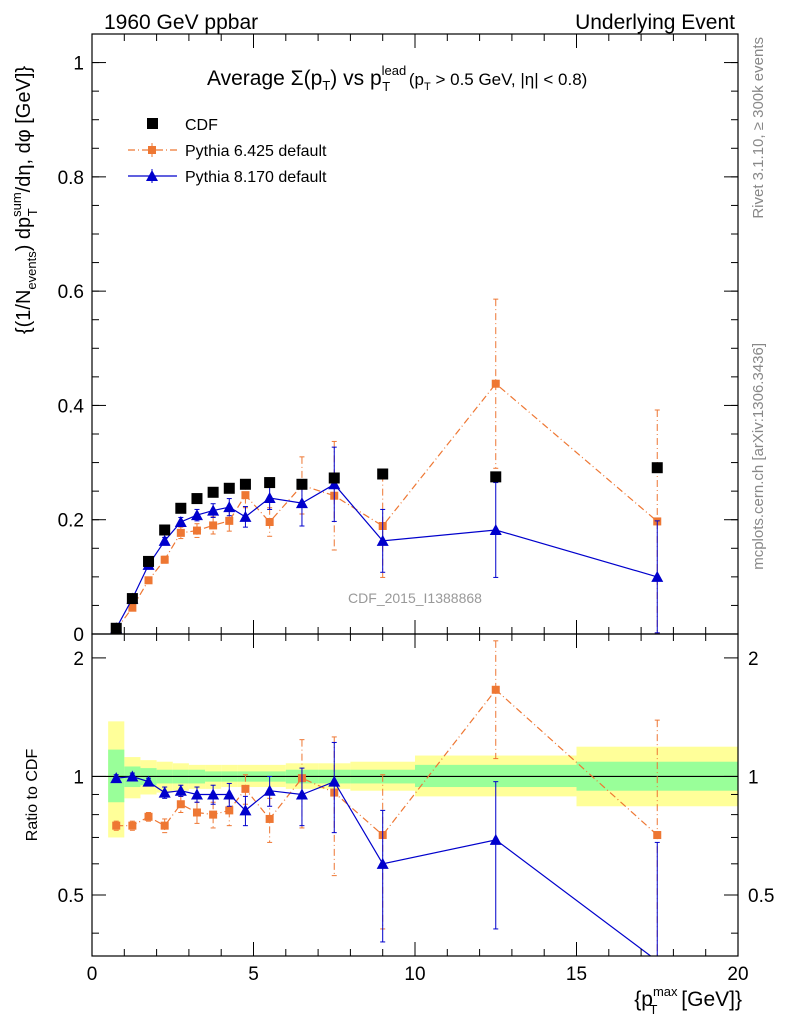 Image resolution: width=786 pixels, height=1024 pixels. Describe the element at coordinates (24, 200) in the screenshot. I see `main-ylabel: {(1/Nevents) dpsumT/dη, dφ [GeV]}` at that location.